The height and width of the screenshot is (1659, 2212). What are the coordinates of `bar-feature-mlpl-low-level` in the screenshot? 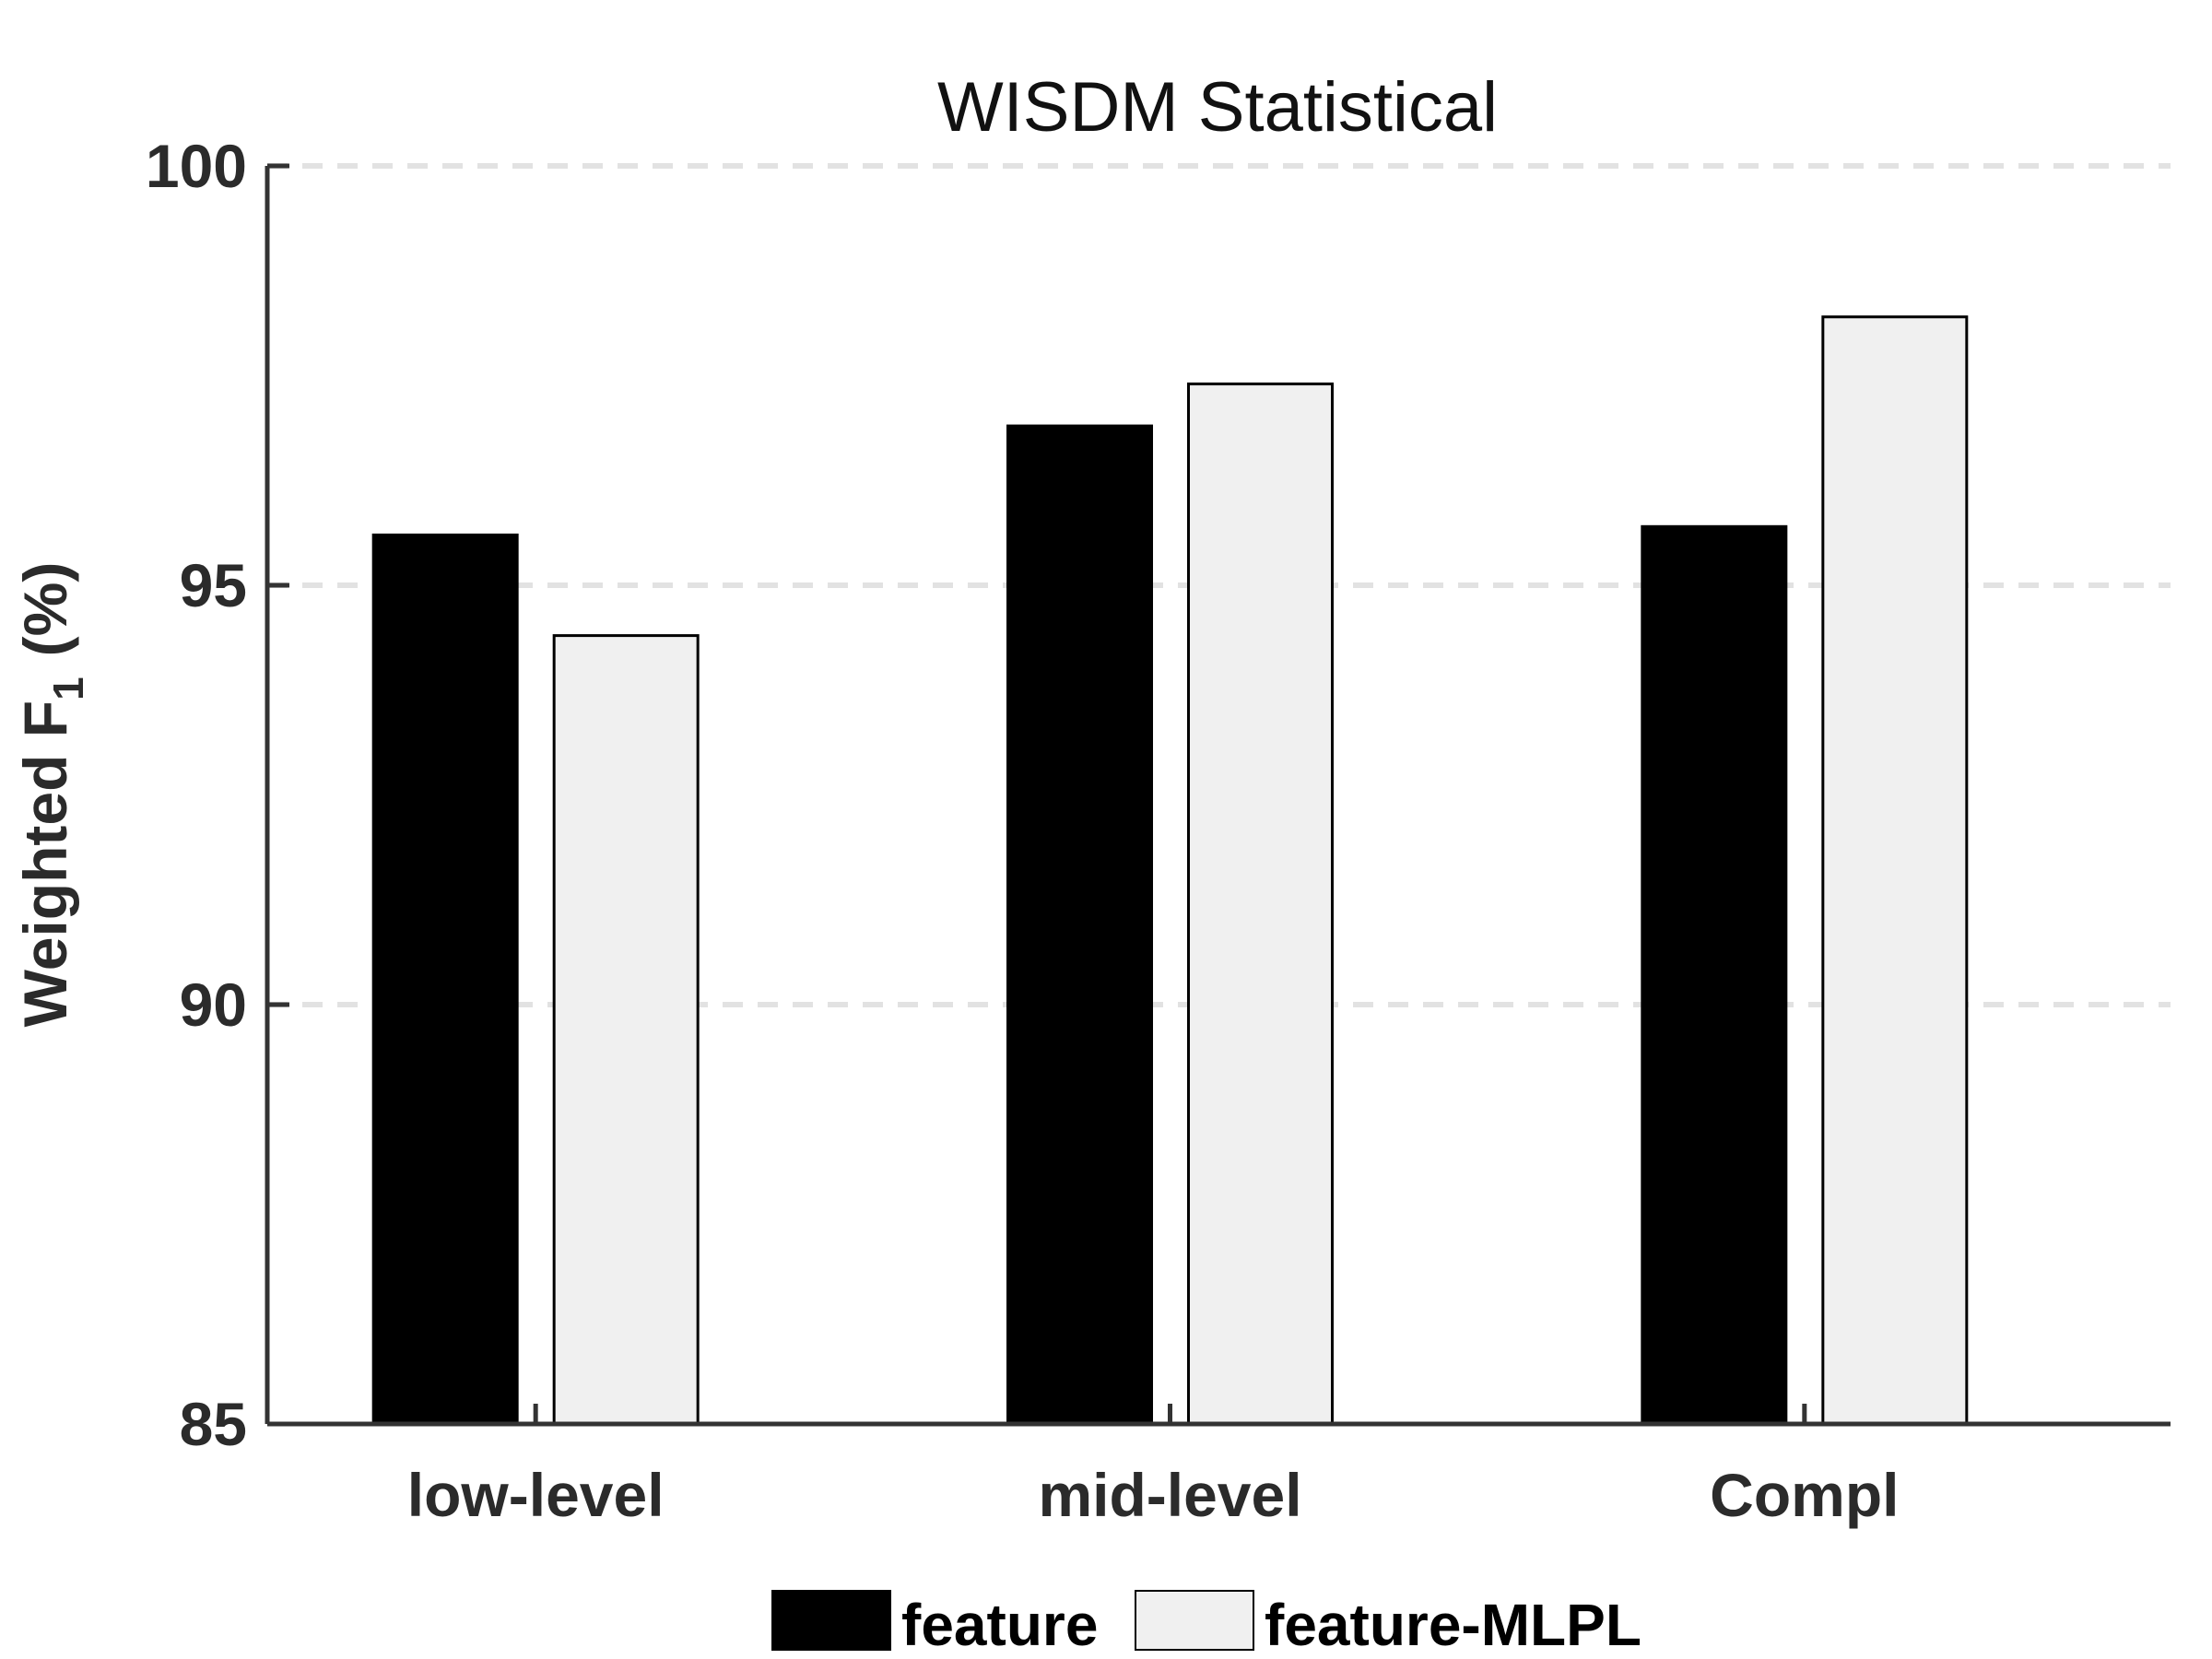 It's located at (626, 1030).